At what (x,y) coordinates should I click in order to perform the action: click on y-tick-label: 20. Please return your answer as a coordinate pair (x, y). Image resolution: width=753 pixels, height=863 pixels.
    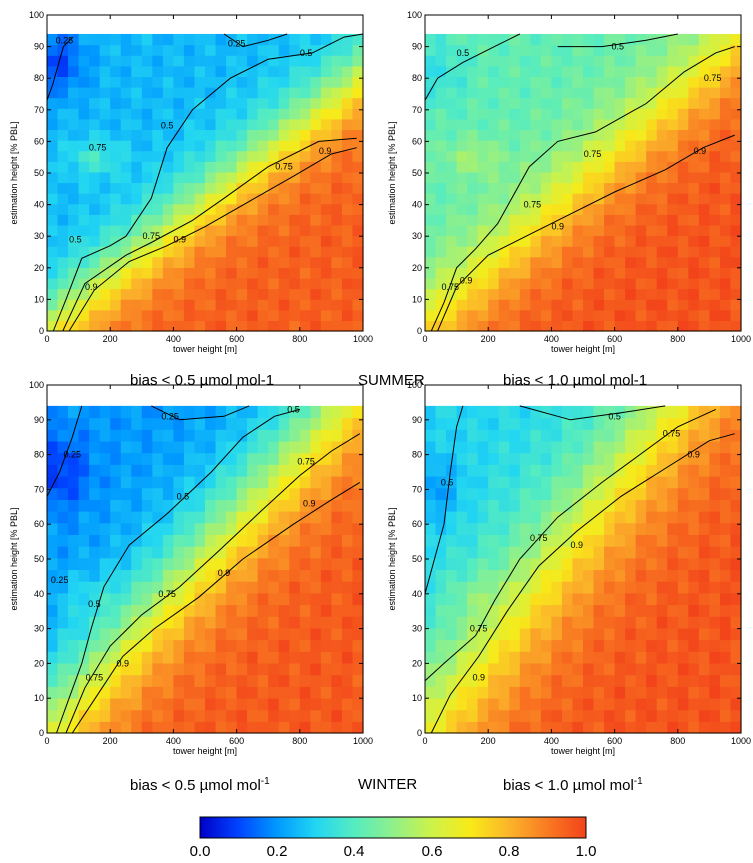
    Looking at the image, I should click on (39, 663).